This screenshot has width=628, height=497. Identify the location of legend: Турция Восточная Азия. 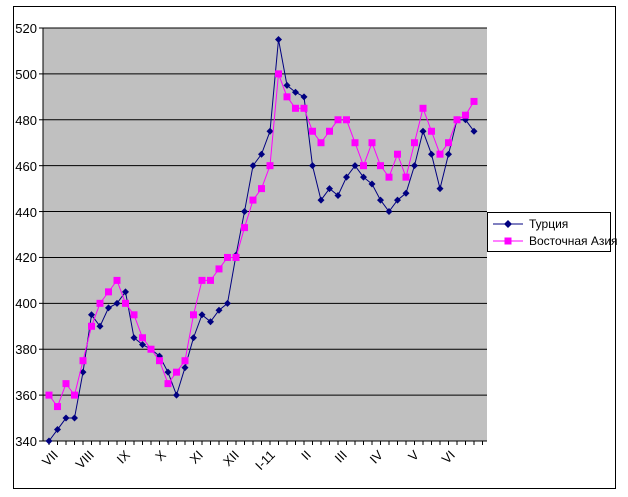
(552, 232).